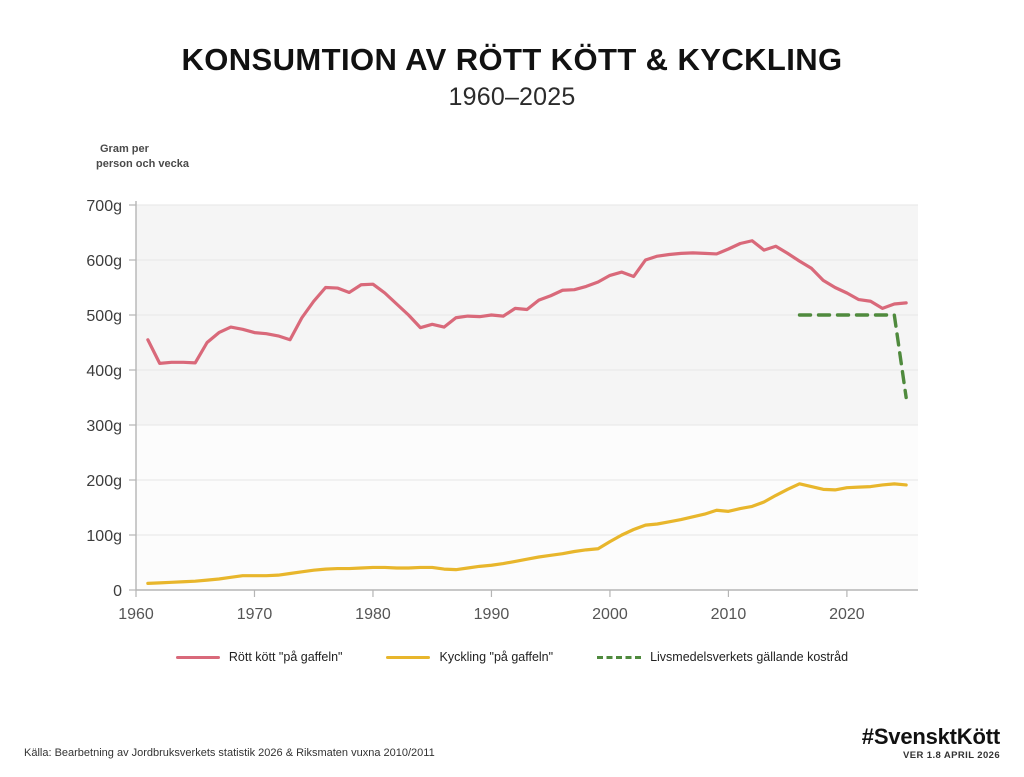 The height and width of the screenshot is (777, 1024). I want to click on legend-item-dietary-advice: Livsmedelsverkets gällande kostråd, so click(722, 657).